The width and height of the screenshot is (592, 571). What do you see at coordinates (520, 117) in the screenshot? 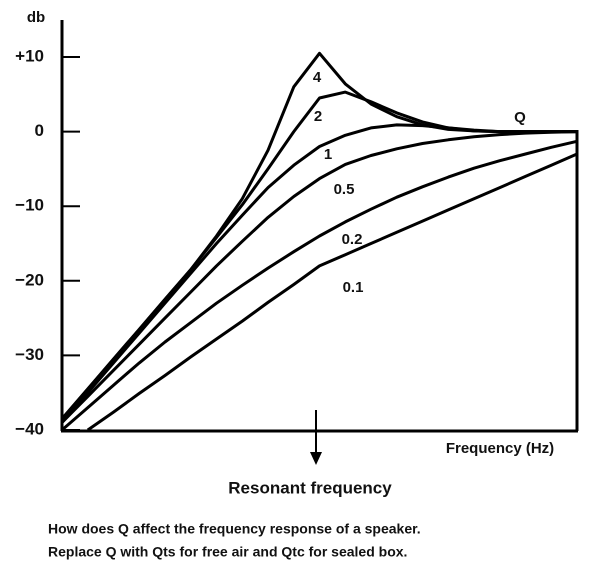
I see `legend-title: Q` at bounding box center [520, 117].